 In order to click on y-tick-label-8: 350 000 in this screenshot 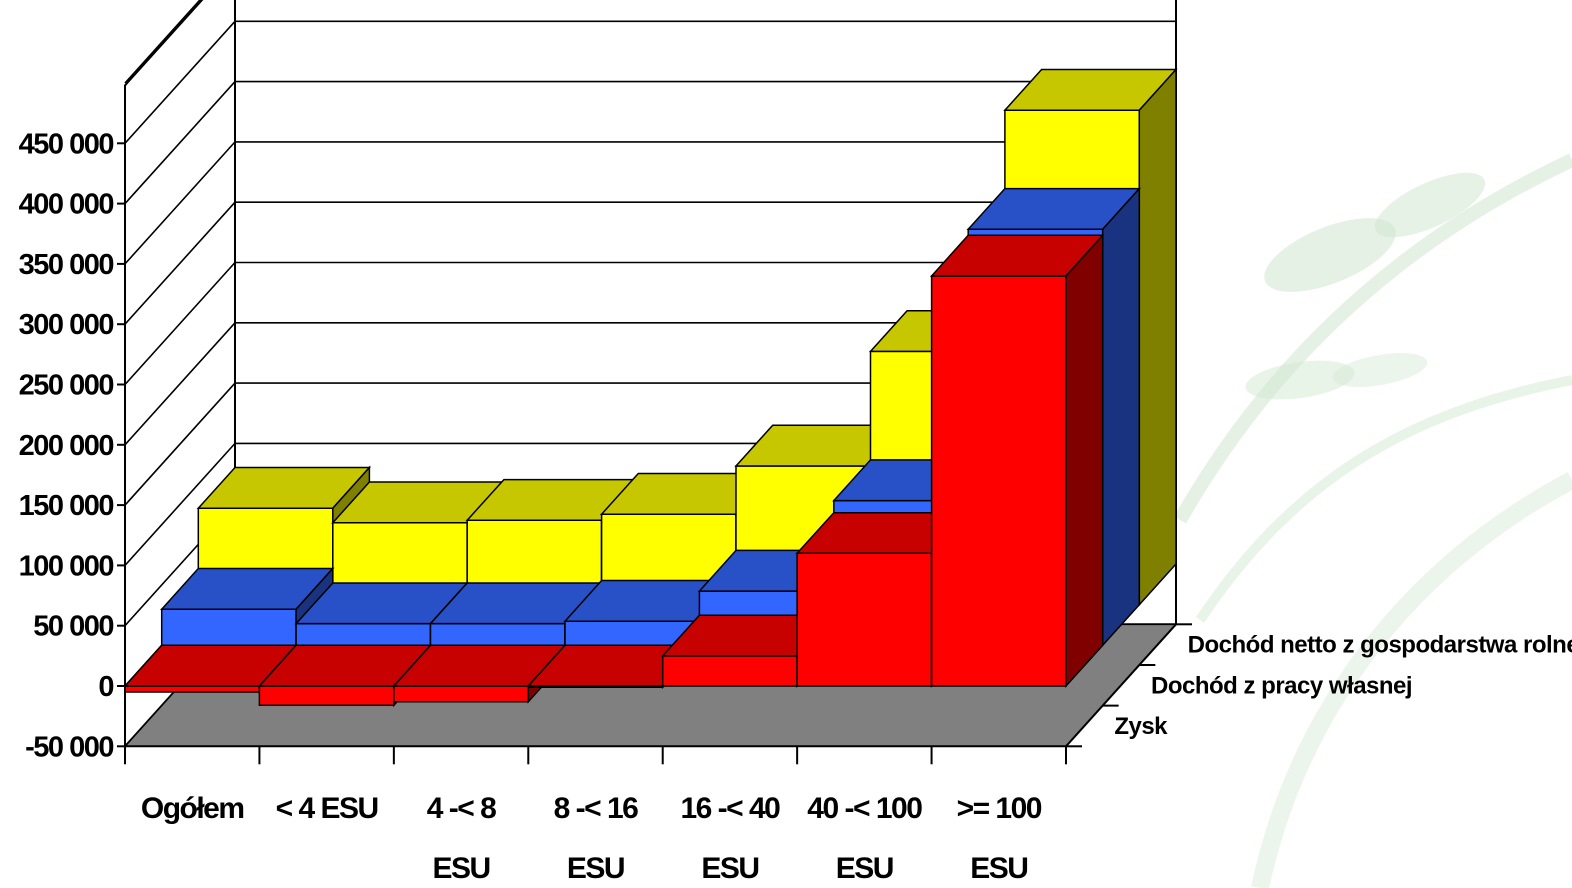, I will do `click(66, 265)`.